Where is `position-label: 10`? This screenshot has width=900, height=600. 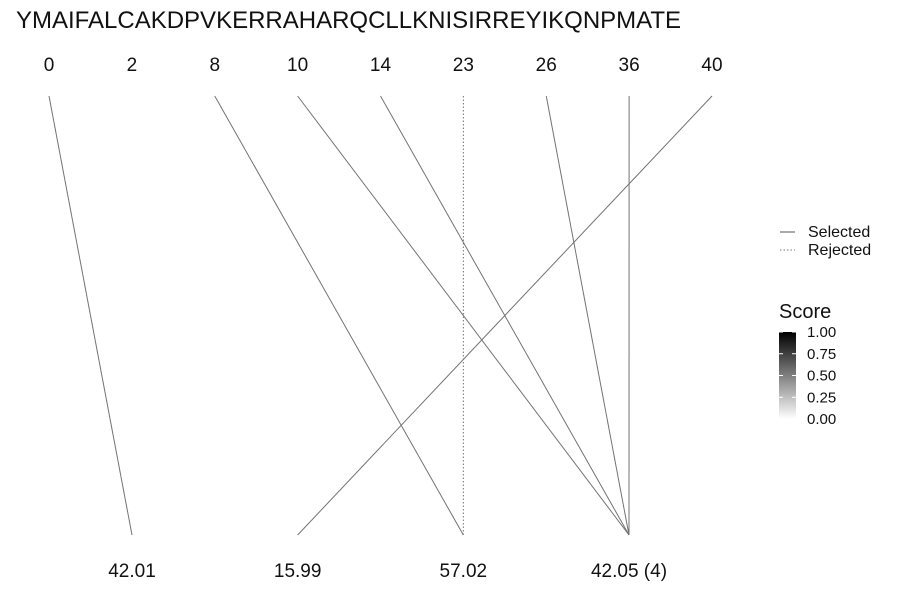
position-label: 10 is located at coordinates (297, 65).